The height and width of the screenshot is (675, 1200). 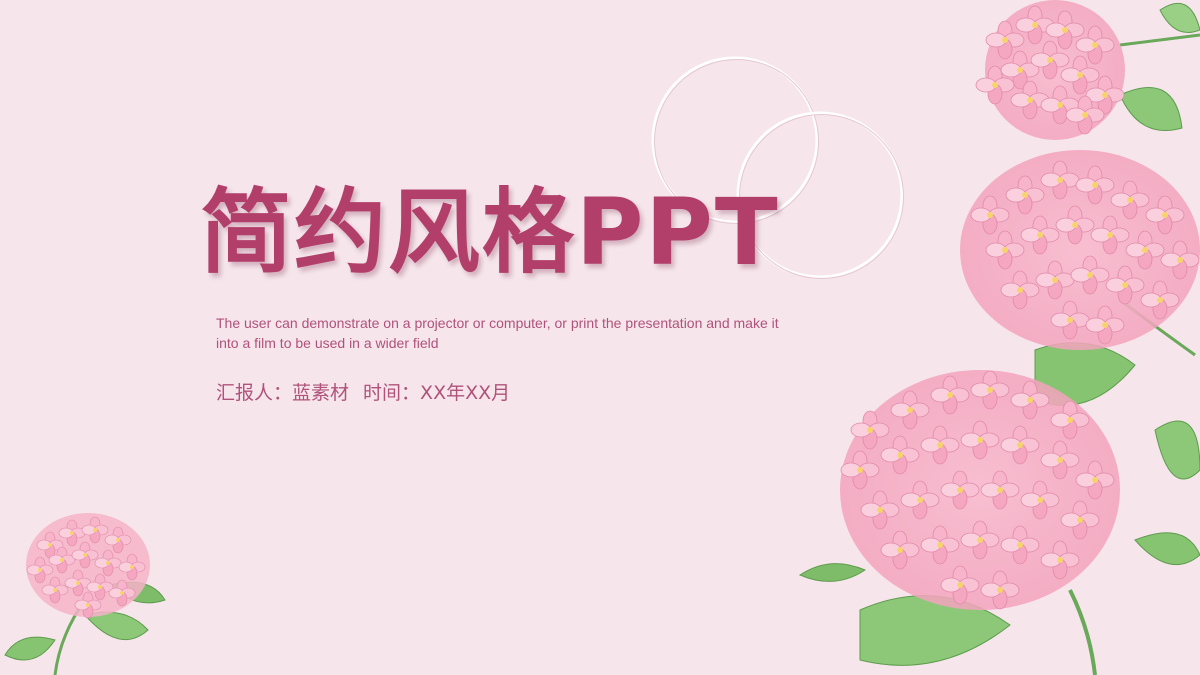 I want to click on hydrangea-left-icon, so click(x=85, y=594).